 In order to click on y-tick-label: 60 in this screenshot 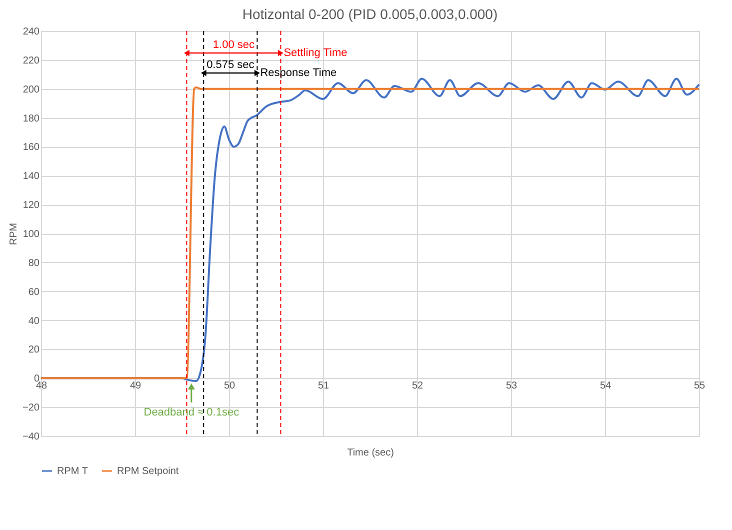, I will do `click(34, 292)`.